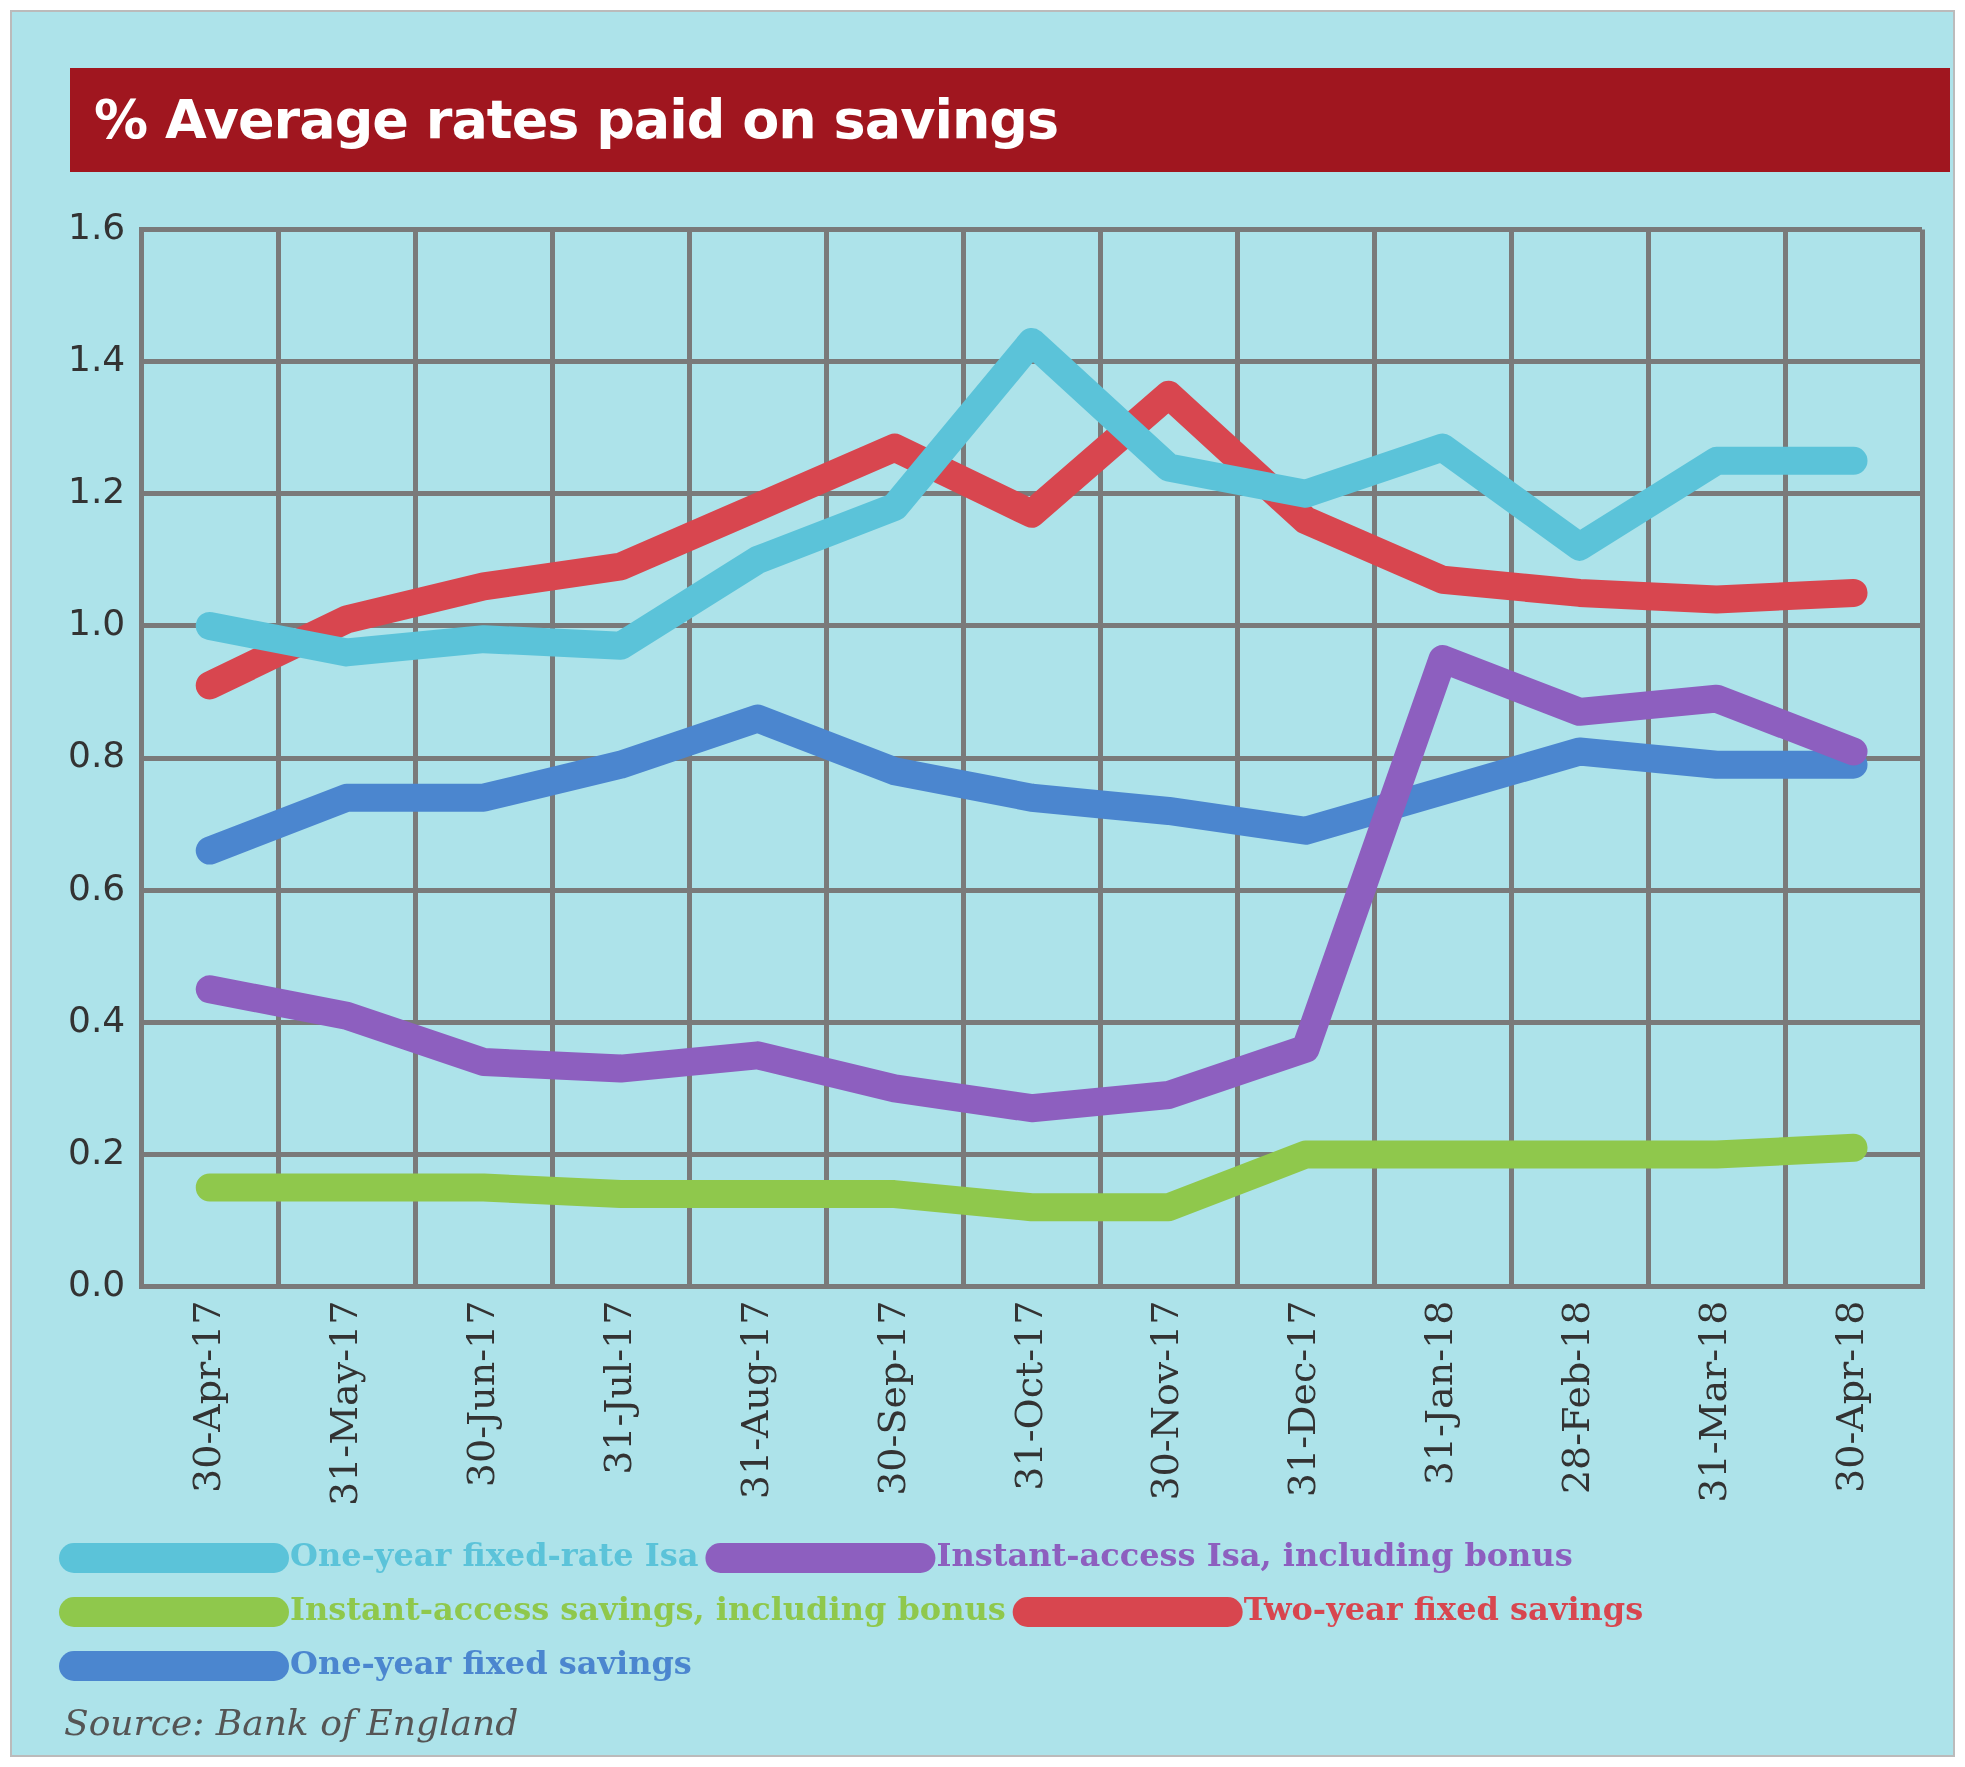 This screenshot has height=1767, width=1965. What do you see at coordinates (480, 1394) in the screenshot?
I see `x-tick-label: 30-Jun-17` at bounding box center [480, 1394].